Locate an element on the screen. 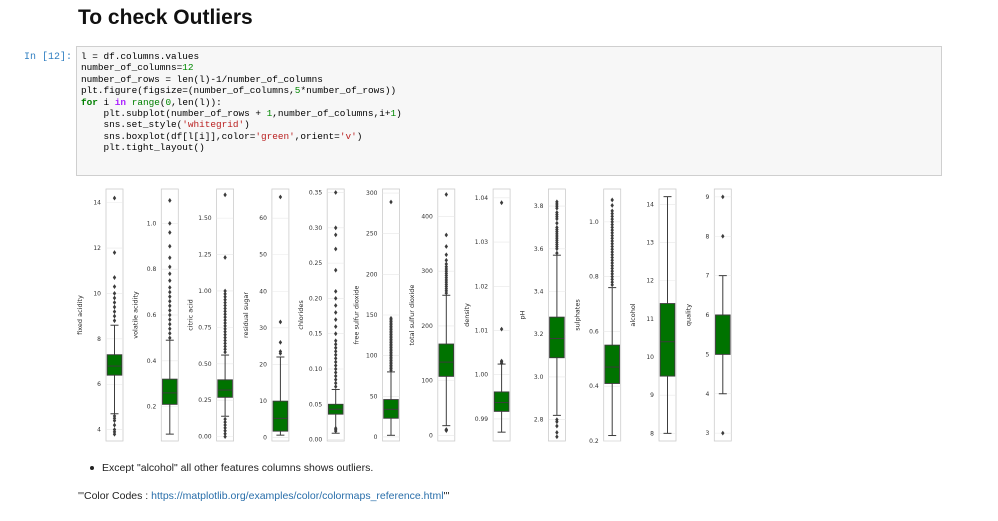 This screenshot has width=998, height=521. code-token: plt.tight_layout() is located at coordinates (143, 148).